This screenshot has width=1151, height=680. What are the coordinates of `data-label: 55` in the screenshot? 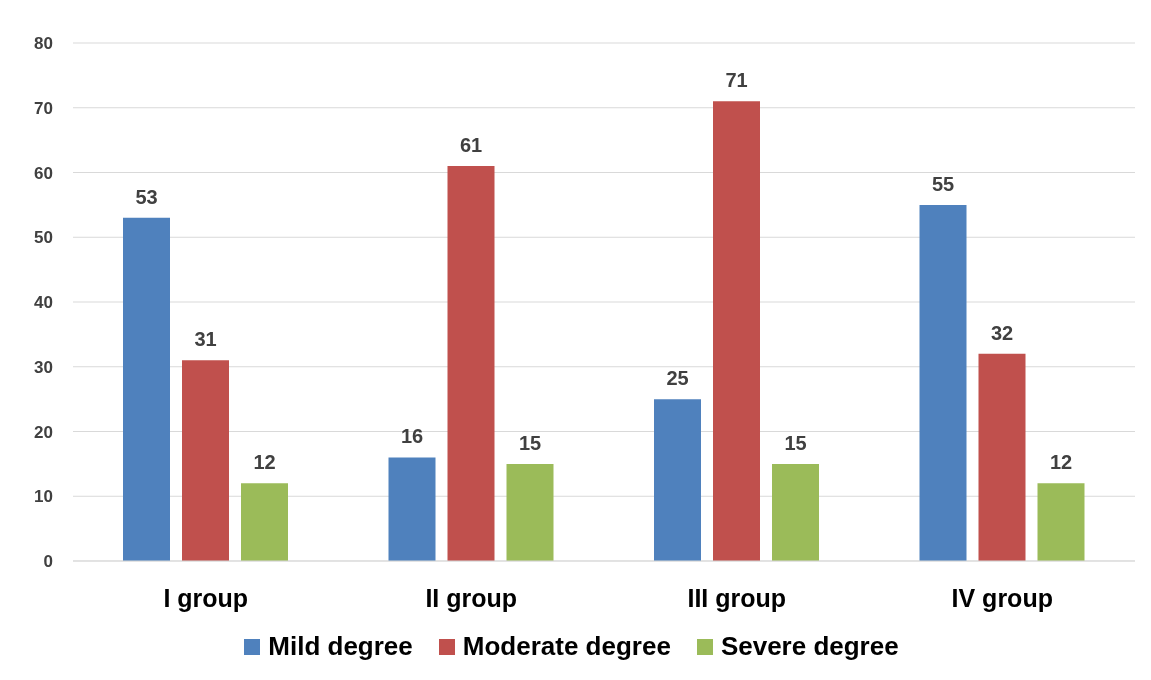 It's located at (943, 183).